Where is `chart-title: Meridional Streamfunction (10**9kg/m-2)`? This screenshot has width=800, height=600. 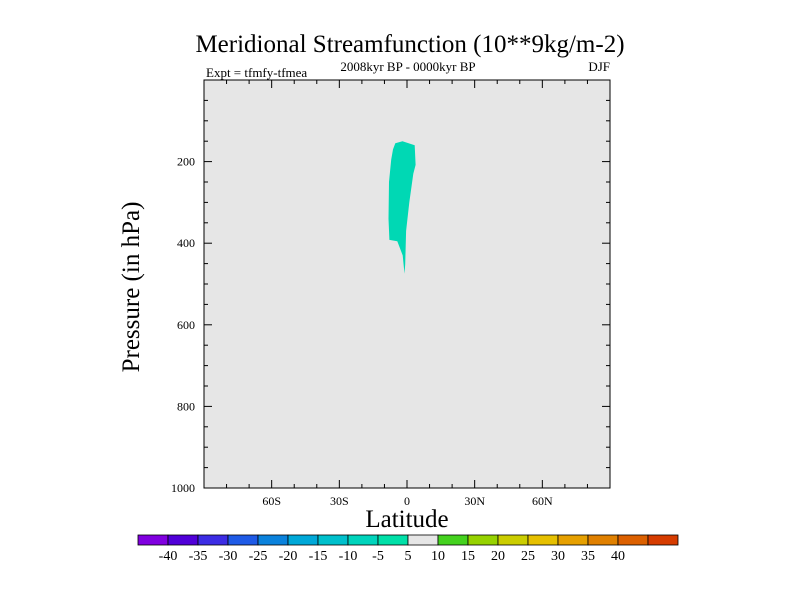 chart-title: Meridional Streamfunction (10**9kg/m-2) is located at coordinates (409, 44).